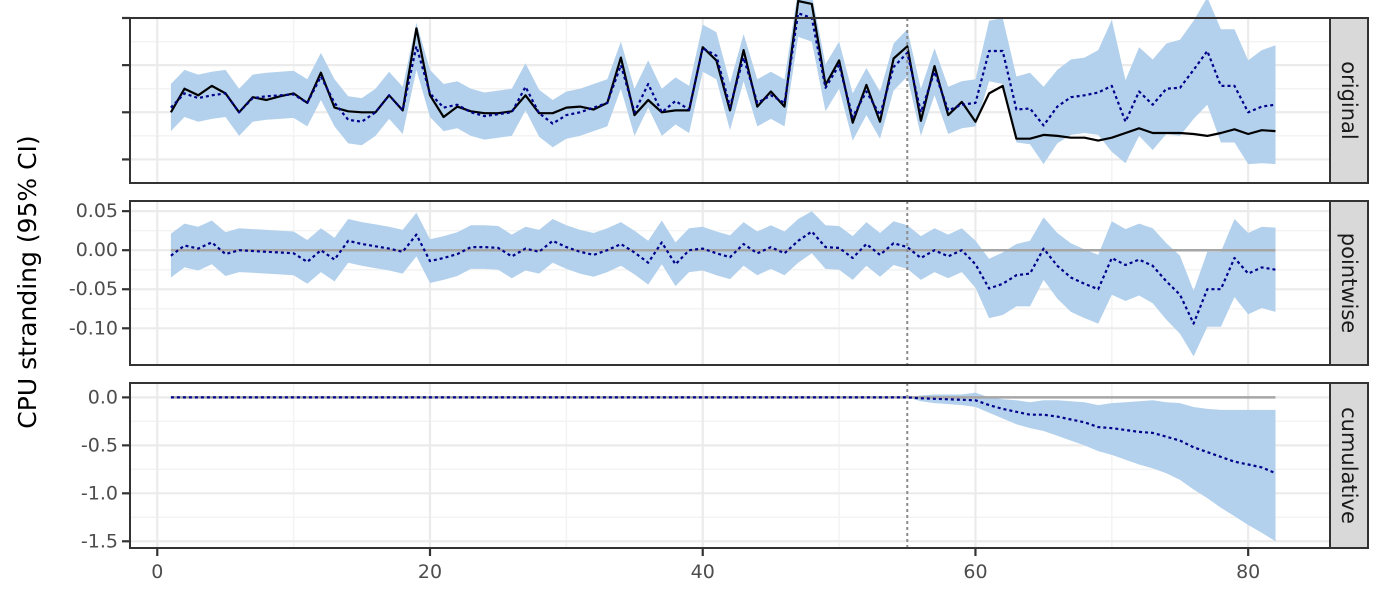 The image size is (1396, 598). I want to click on y-tick-label: -1.5, so click(99, 541).